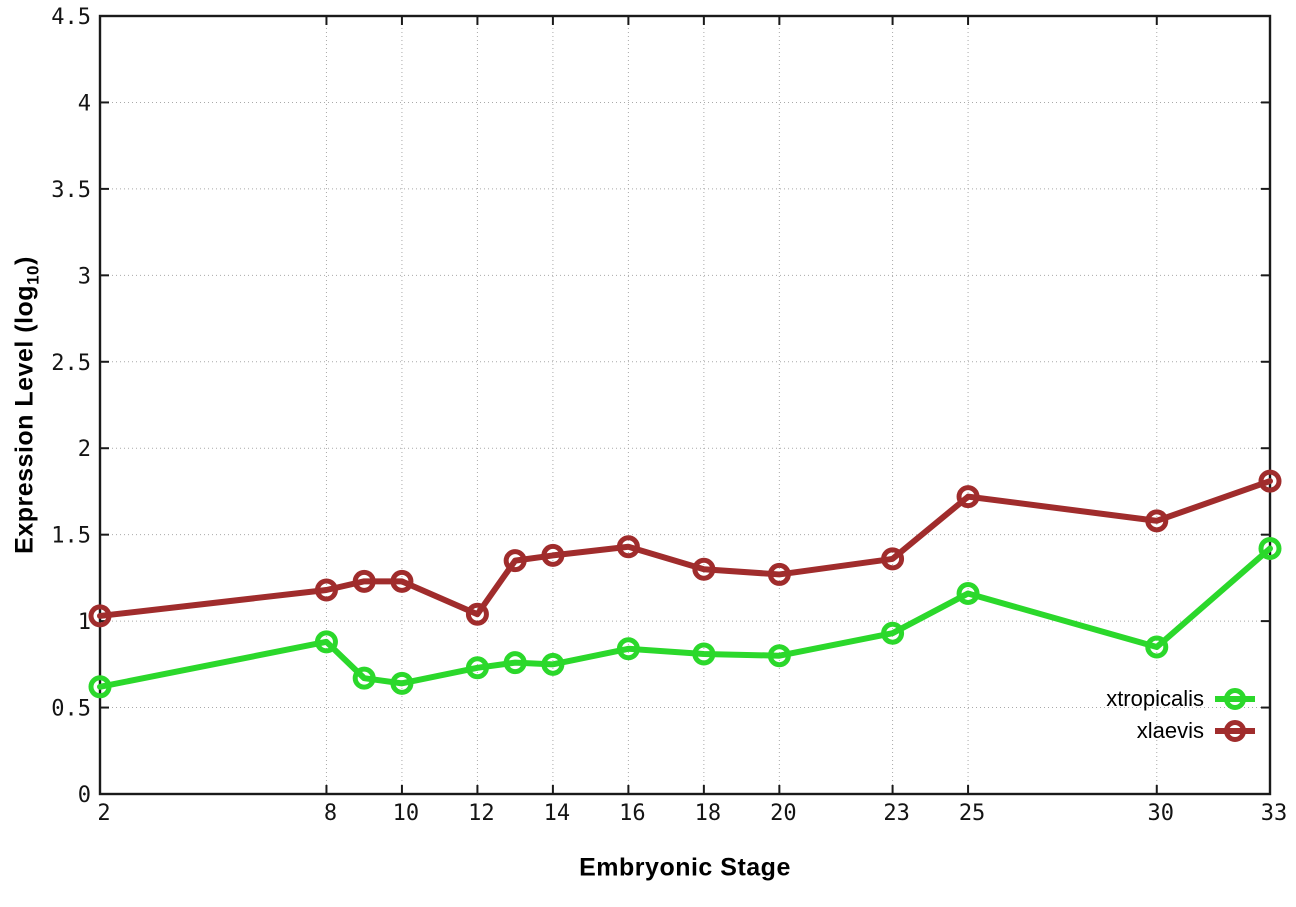 Image resolution: width=1296 pixels, height=907 pixels. Describe the element at coordinates (406, 813) in the screenshot. I see `x-tick-label: 10` at that location.